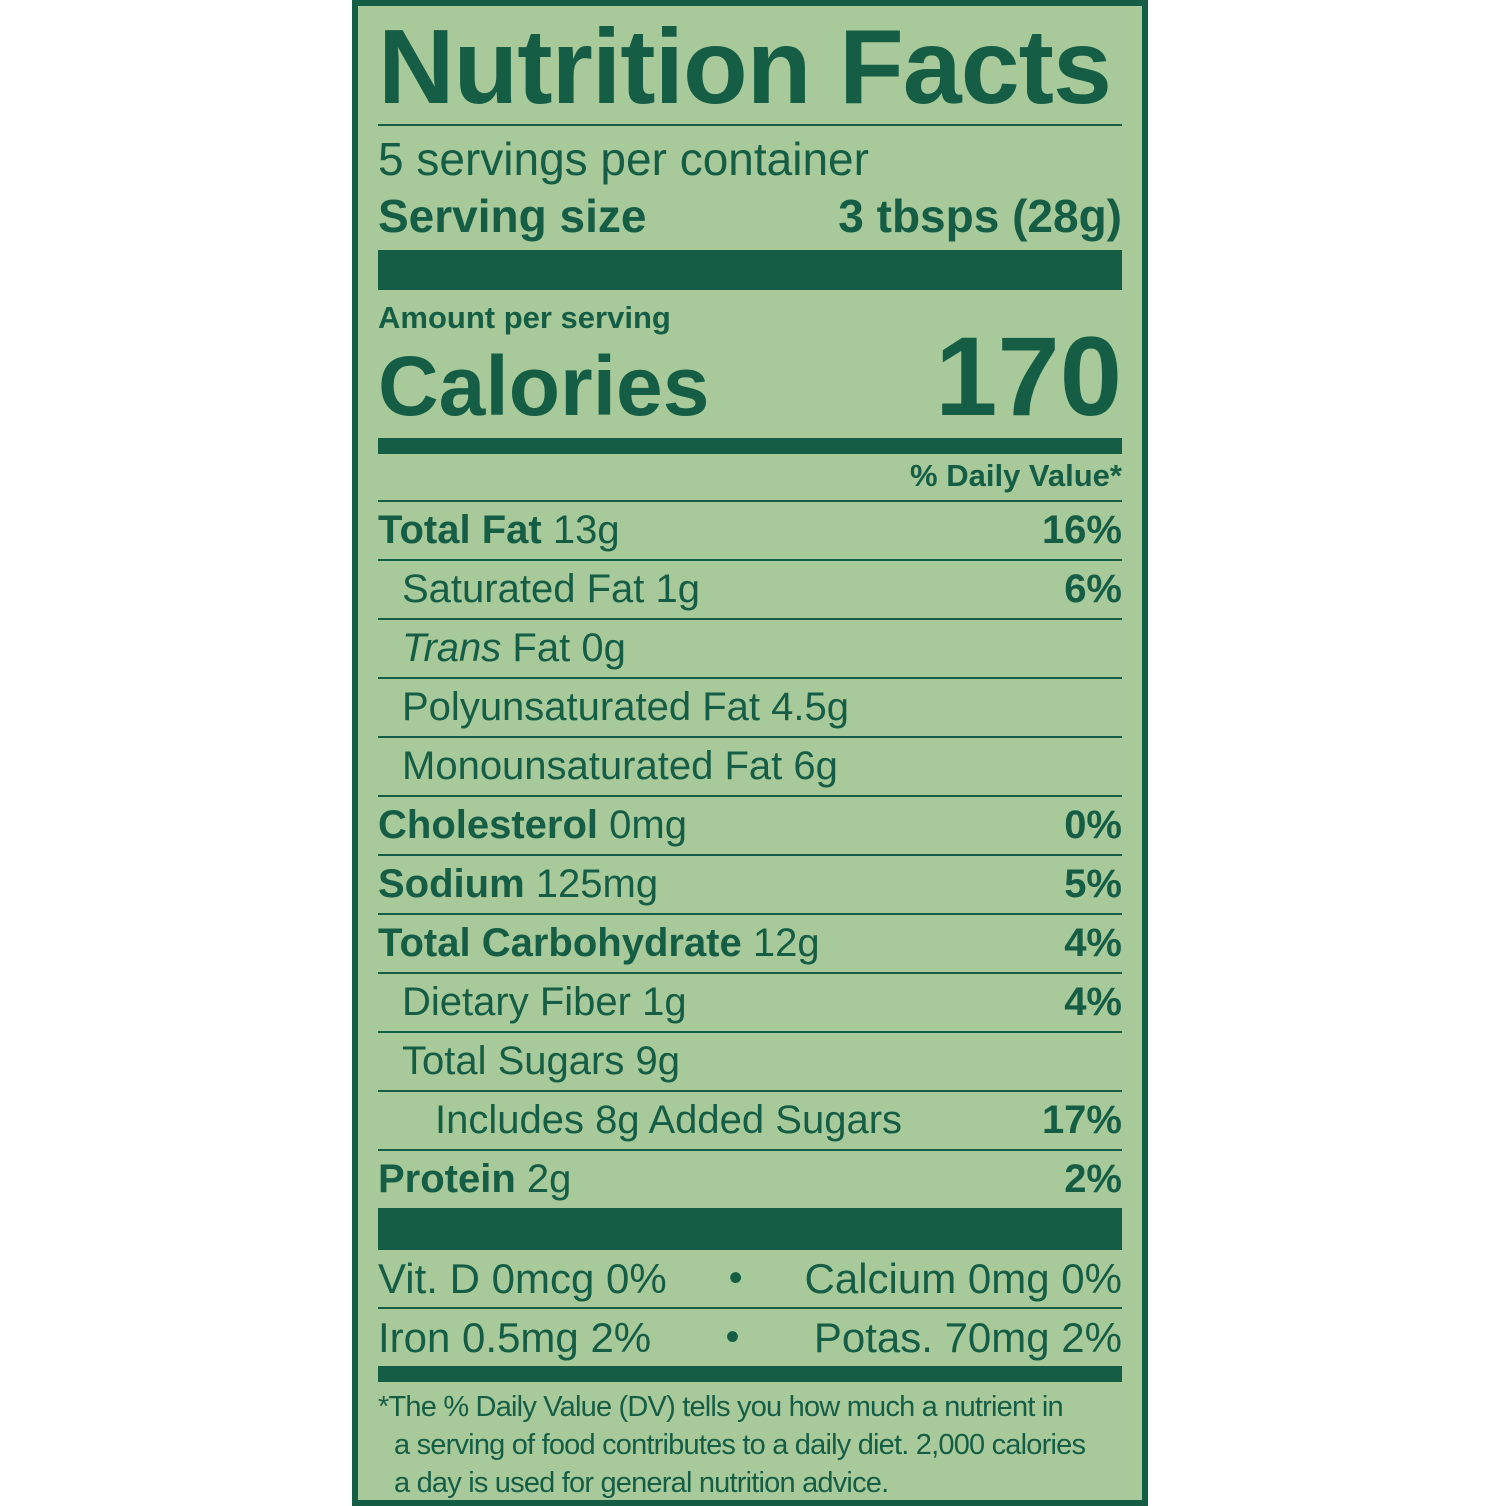  What do you see at coordinates (963, 1278) in the screenshot?
I see `calcium: Calcium 0mg 0%` at bounding box center [963, 1278].